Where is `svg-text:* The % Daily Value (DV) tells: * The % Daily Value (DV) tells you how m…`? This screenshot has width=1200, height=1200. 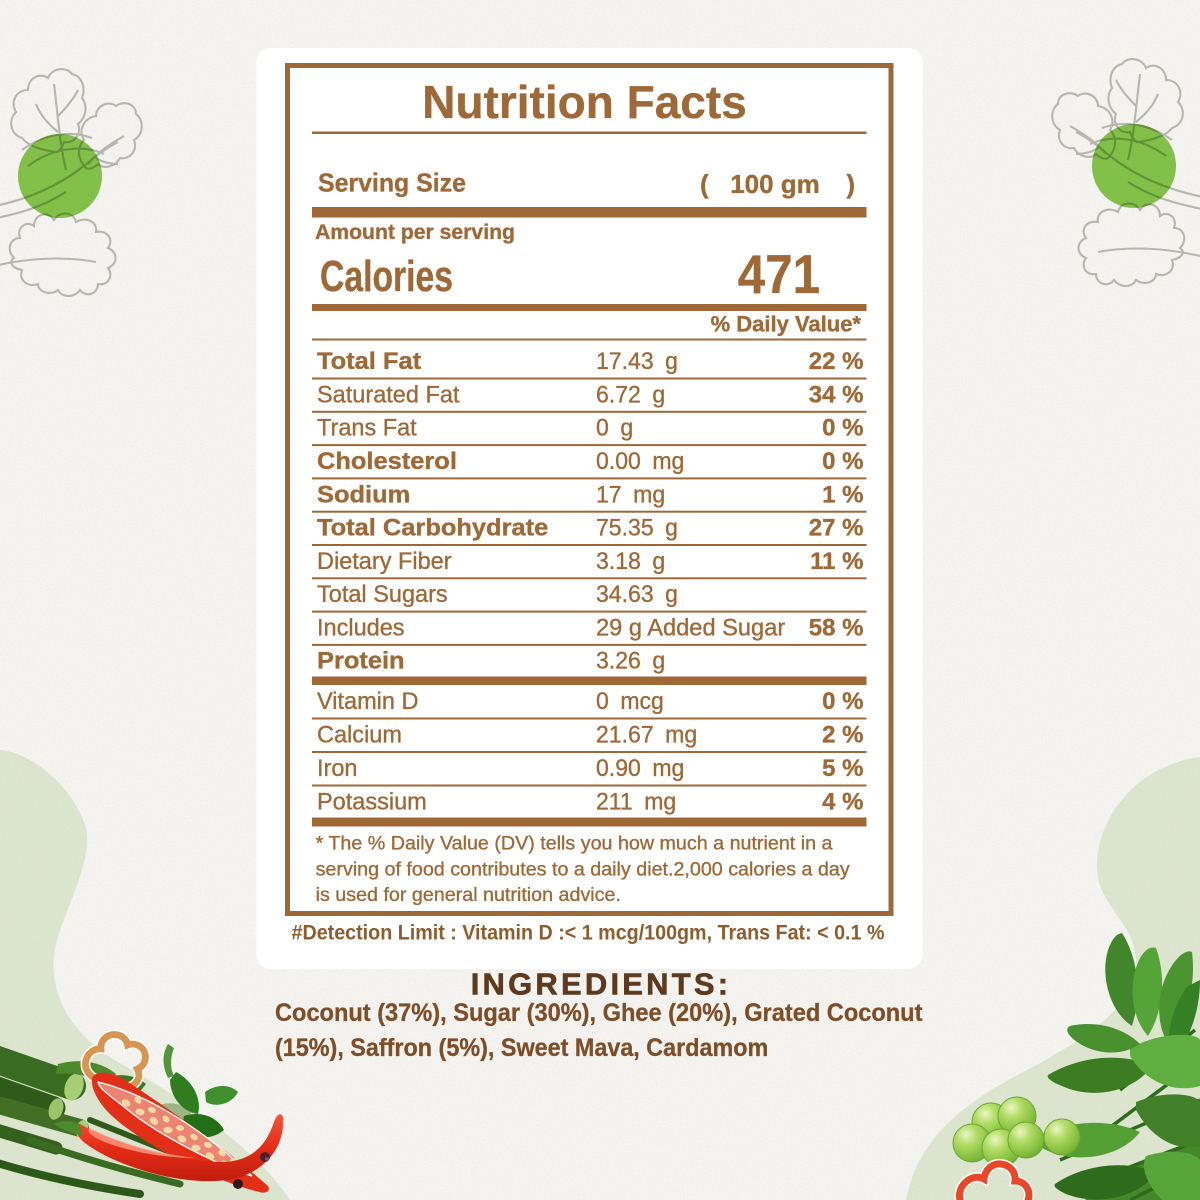
svg-text:* The % Daily Value (DV) tells: * The % Daily Value (DV) tells you how m… is located at coordinates (574, 844).